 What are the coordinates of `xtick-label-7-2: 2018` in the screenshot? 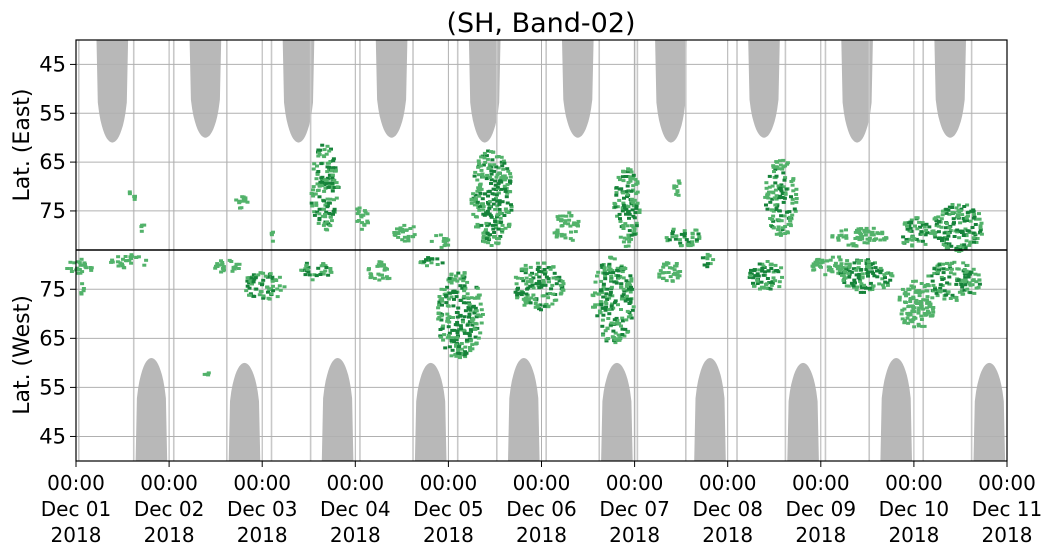 It's located at (727, 535).